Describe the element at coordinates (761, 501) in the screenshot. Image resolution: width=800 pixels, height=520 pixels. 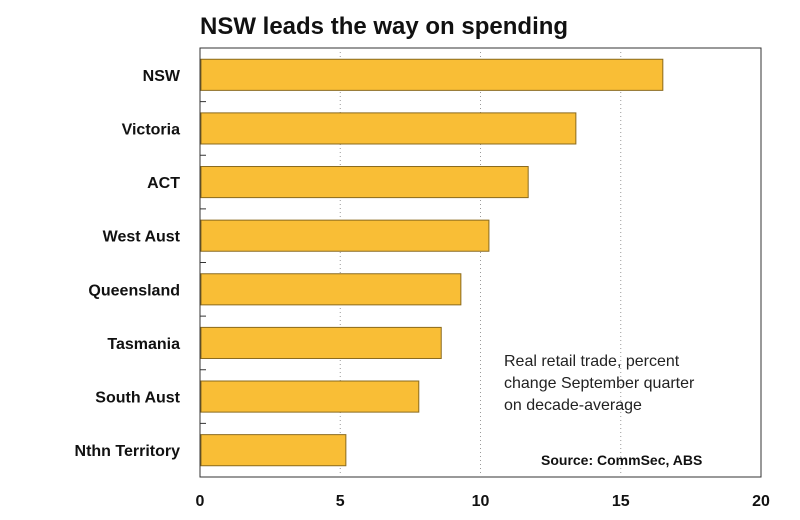
I see `x-tick-label: 20` at that location.